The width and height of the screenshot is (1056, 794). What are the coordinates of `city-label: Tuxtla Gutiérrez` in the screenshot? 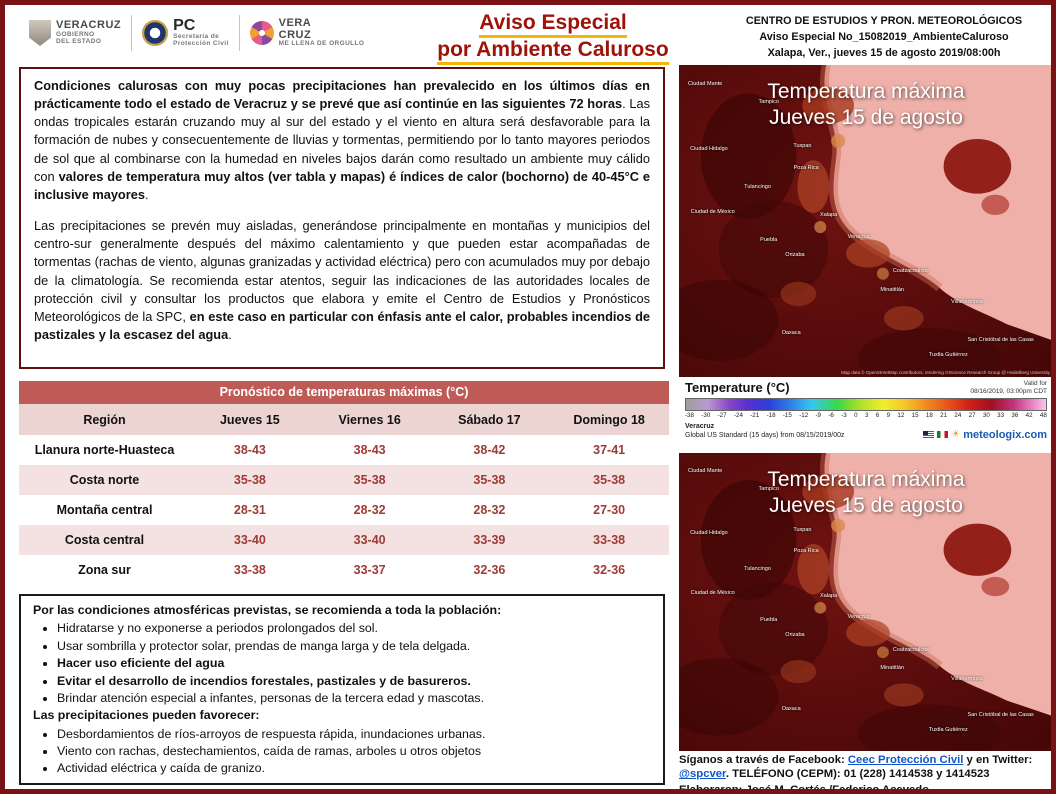 It's located at (948, 730).